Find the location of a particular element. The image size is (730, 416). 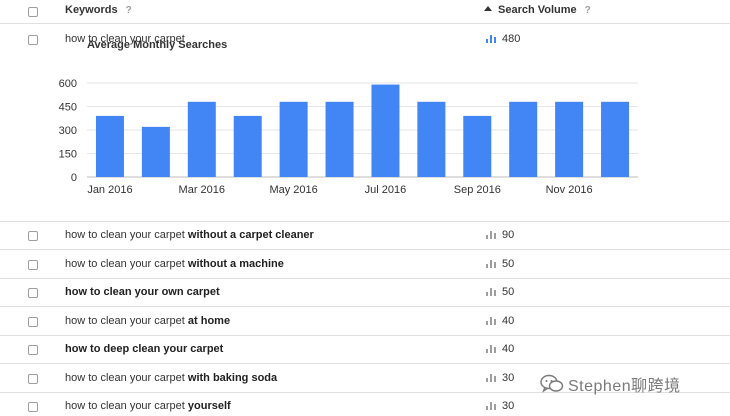

chart-bar-apr-2016 is located at coordinates (247, 146).